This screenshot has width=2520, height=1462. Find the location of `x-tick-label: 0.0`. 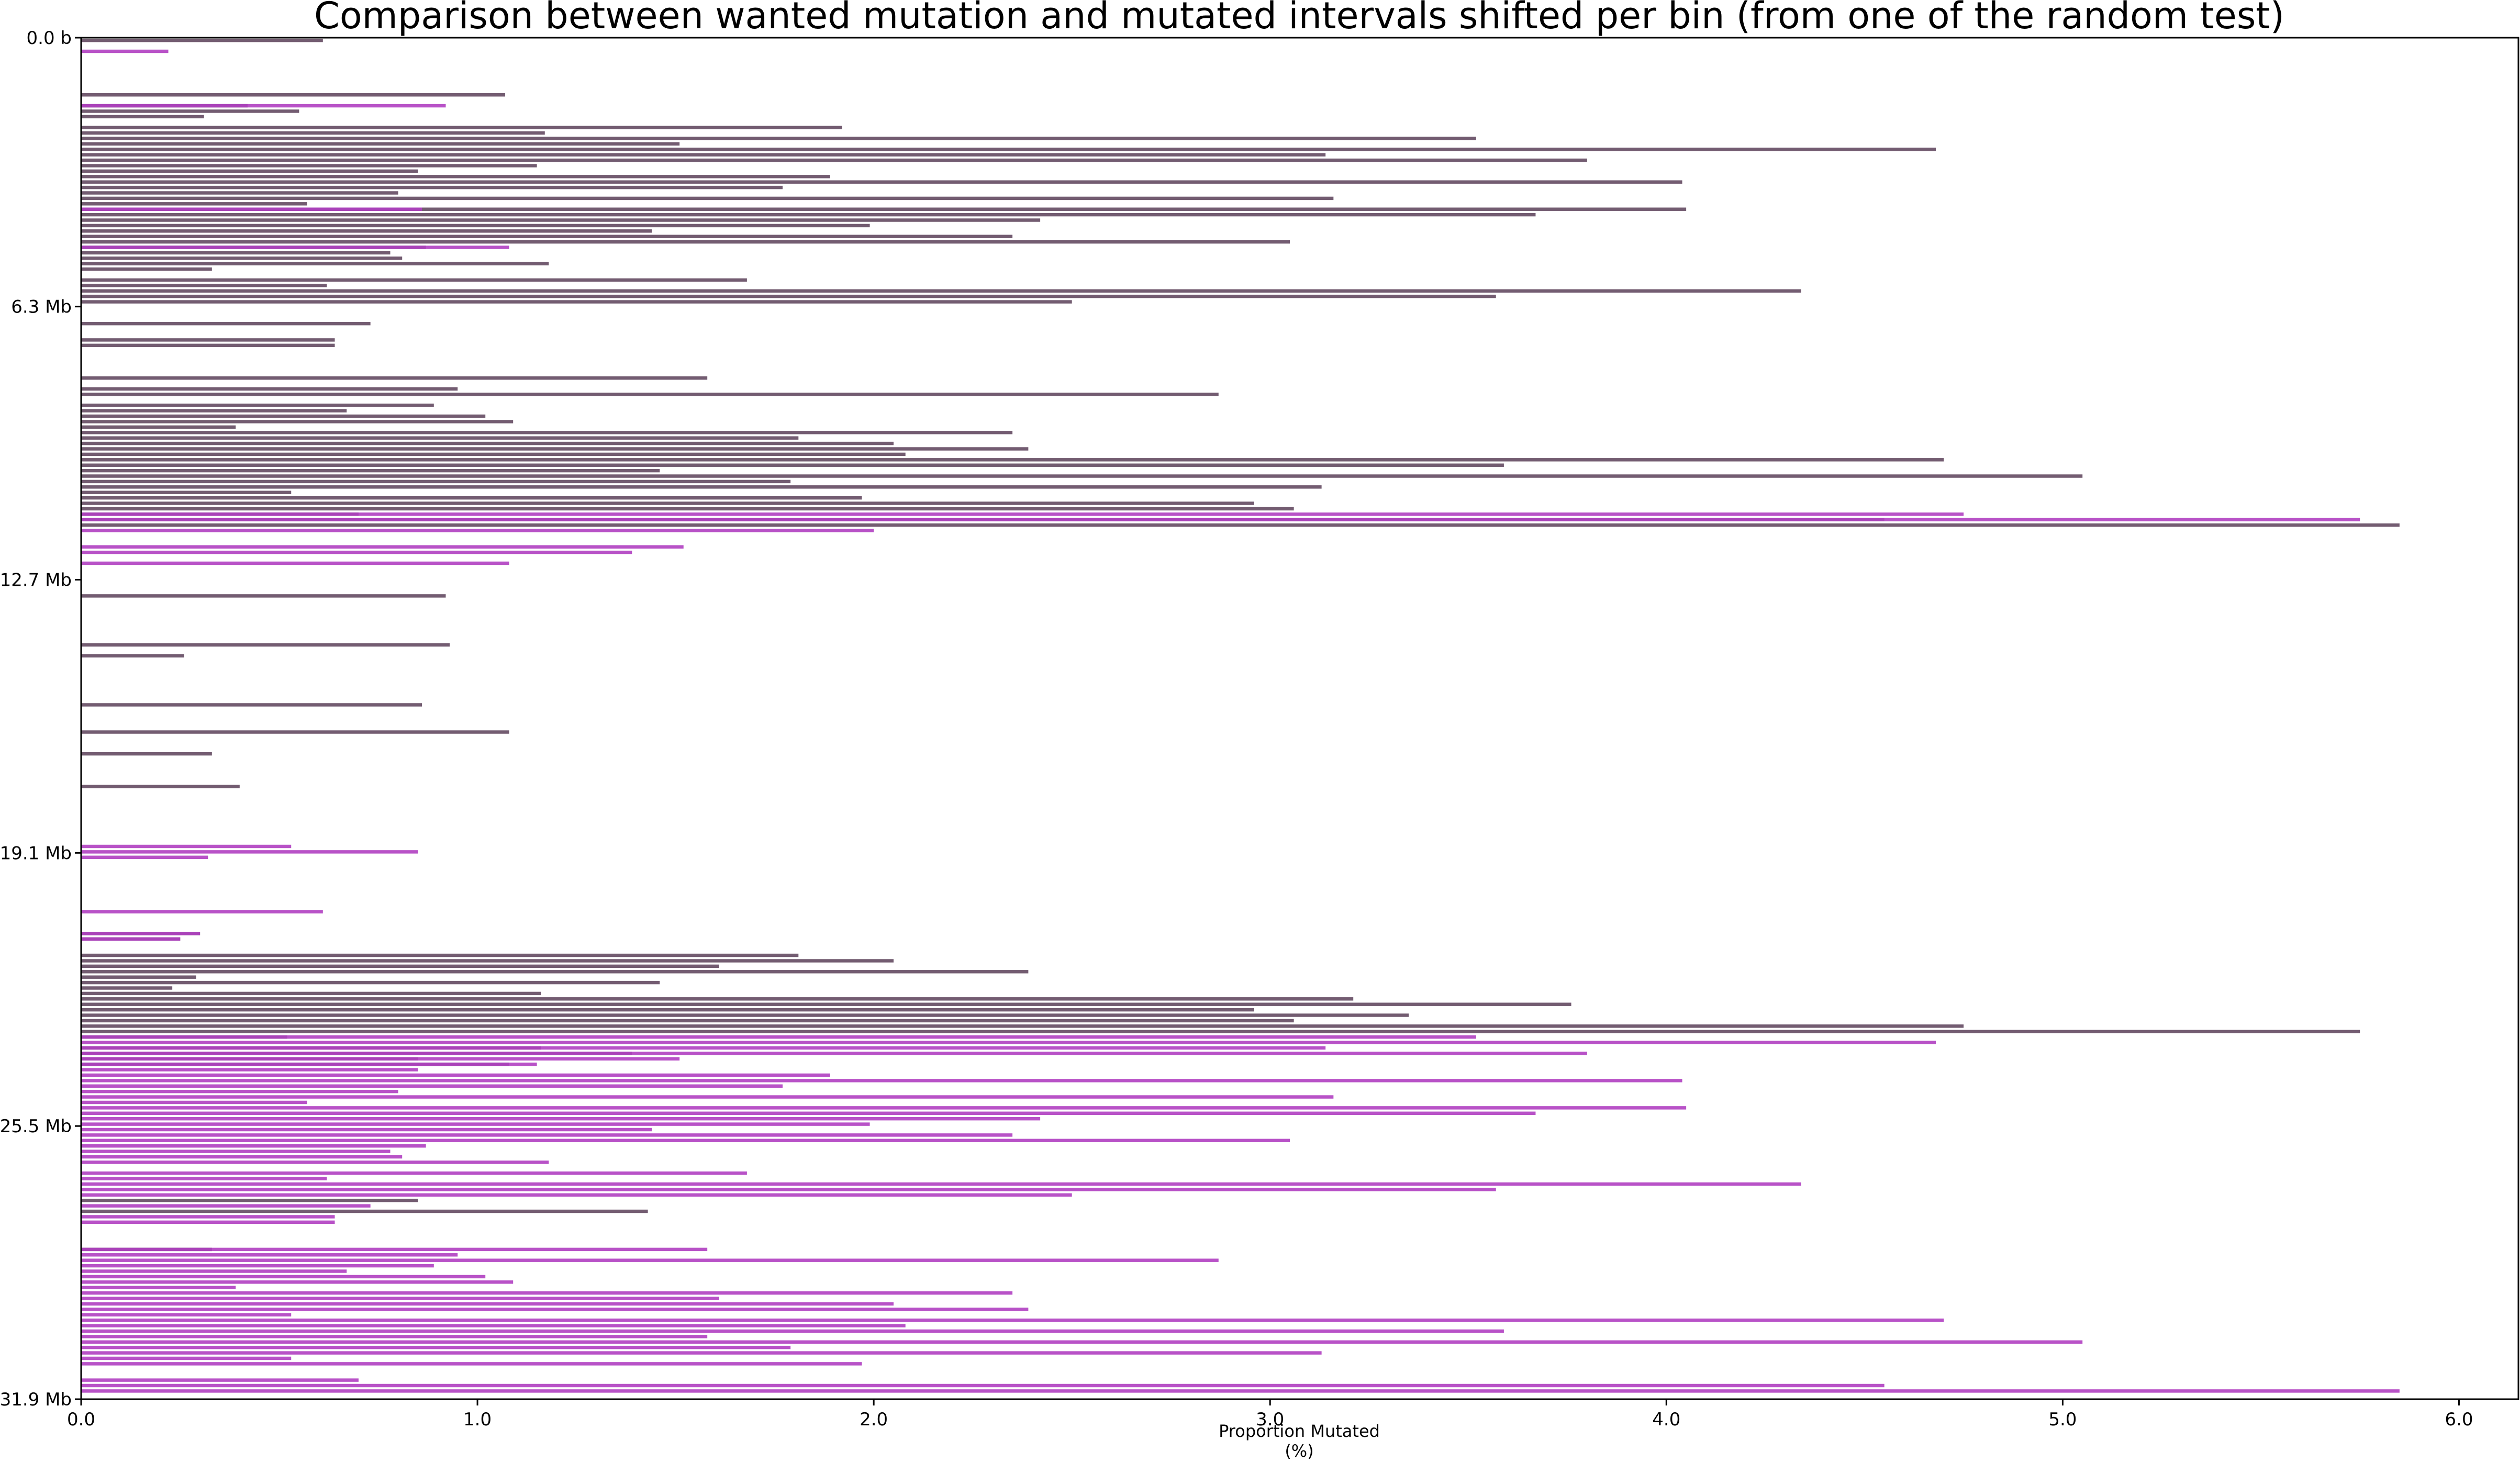

x-tick-label: 0.0 is located at coordinates (81, 1419).